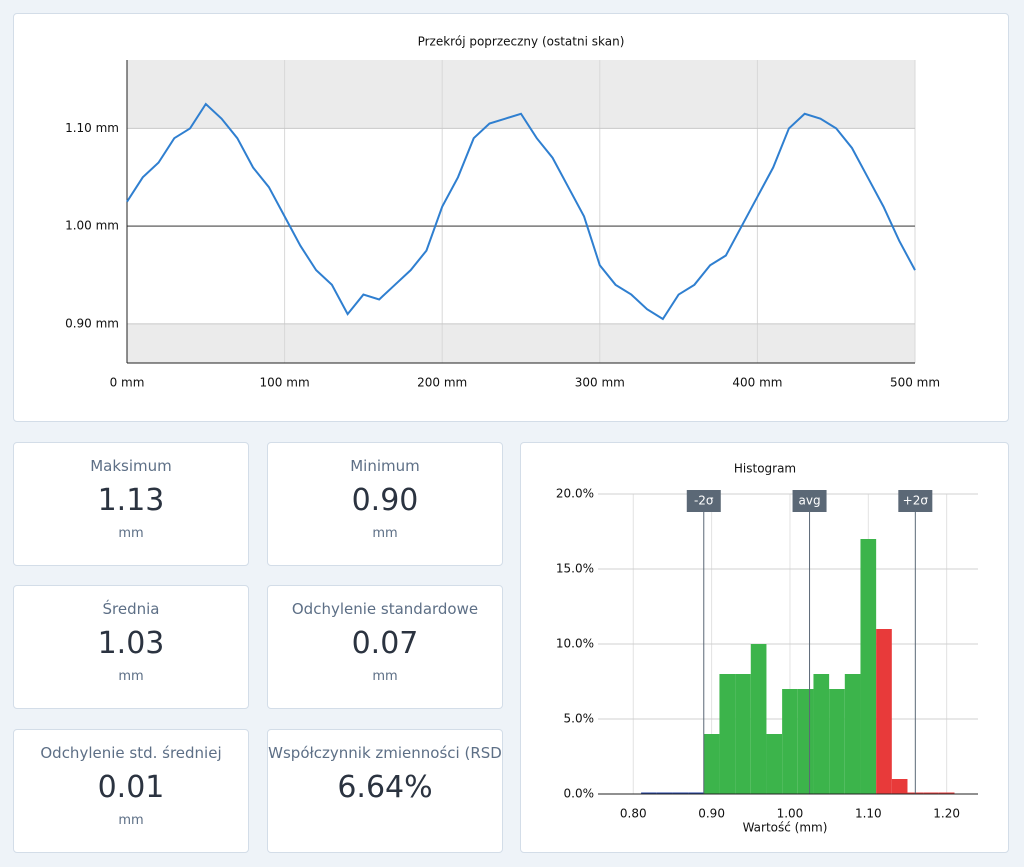 The width and height of the screenshot is (1024, 867). What do you see at coordinates (790, 814) in the screenshot?
I see `x-tick-label: 1.00` at bounding box center [790, 814].